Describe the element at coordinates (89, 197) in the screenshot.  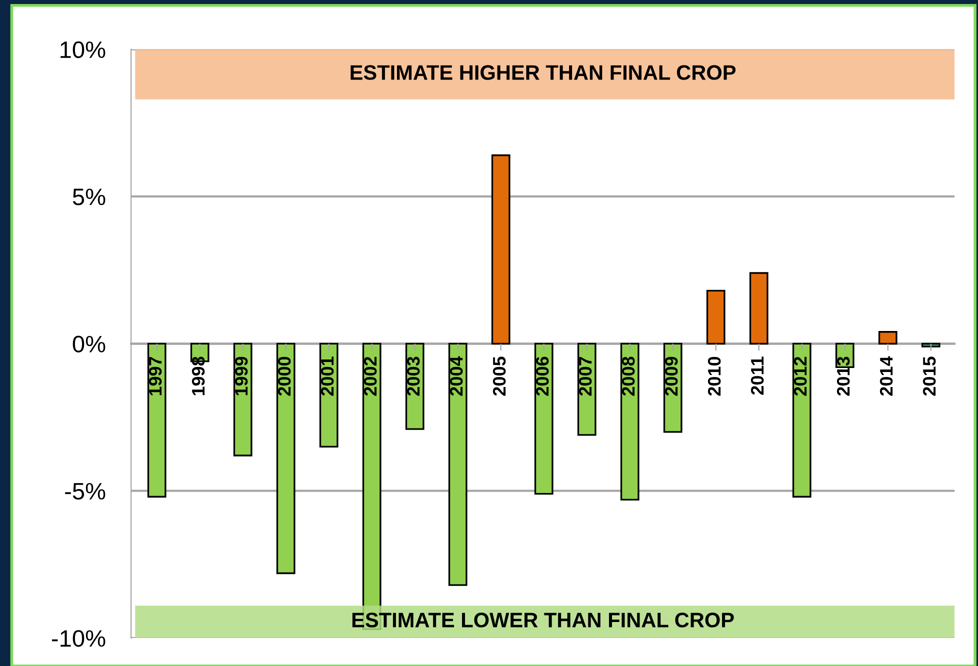
I see `y-tick-label: 5%` at that location.